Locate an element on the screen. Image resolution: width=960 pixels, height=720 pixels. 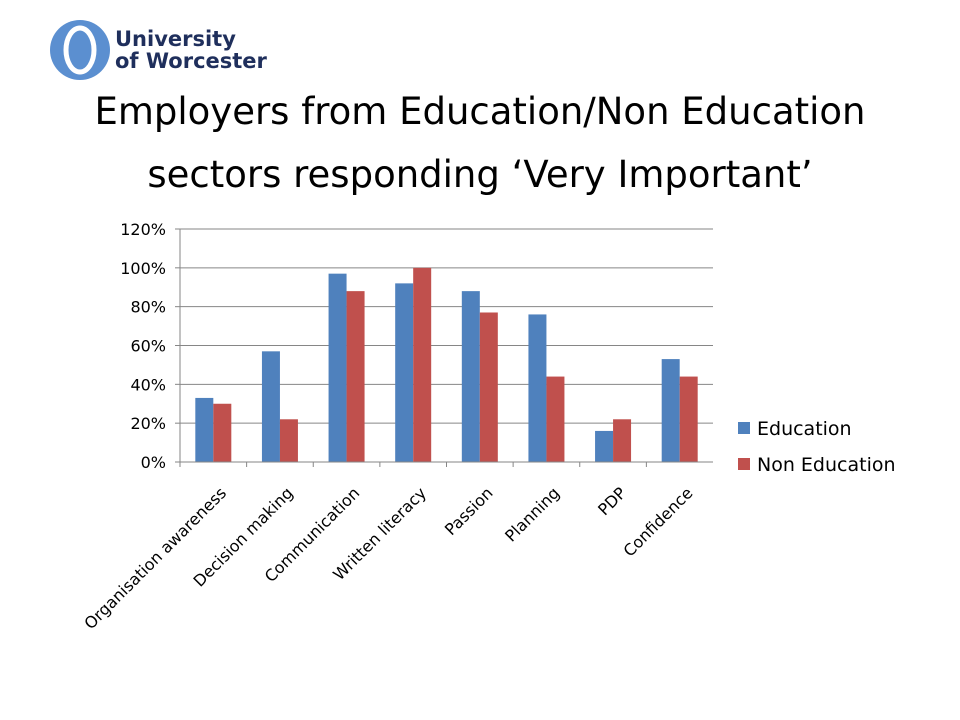
y-tick-label: 100% is located at coordinates (143, 268).